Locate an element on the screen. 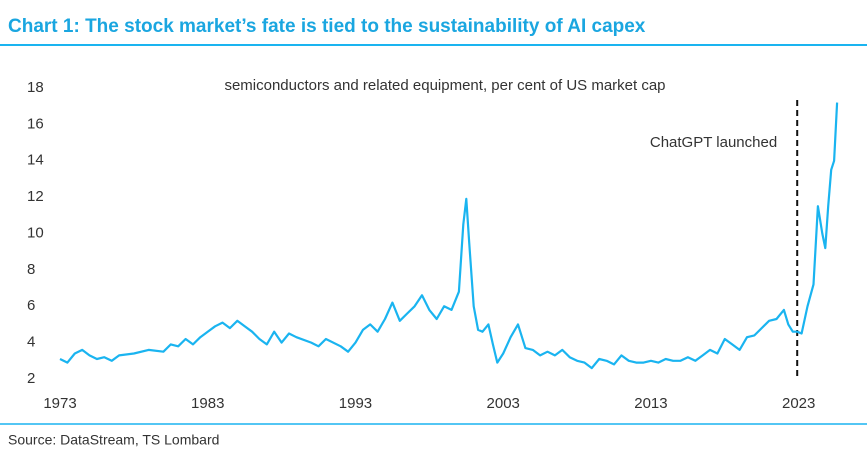  x-tick-label: 2013 is located at coordinates (650, 403).